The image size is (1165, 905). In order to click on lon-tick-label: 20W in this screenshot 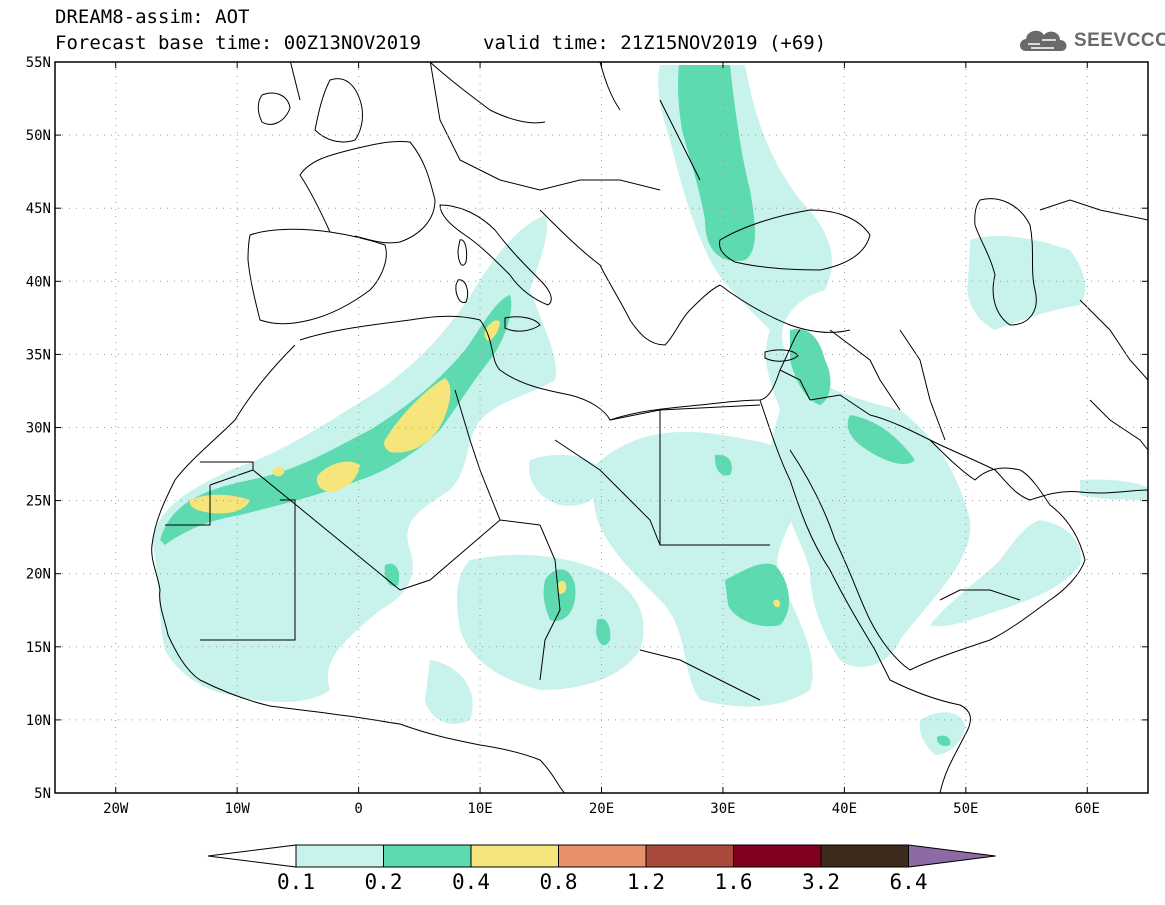, I will do `click(116, 809)`.